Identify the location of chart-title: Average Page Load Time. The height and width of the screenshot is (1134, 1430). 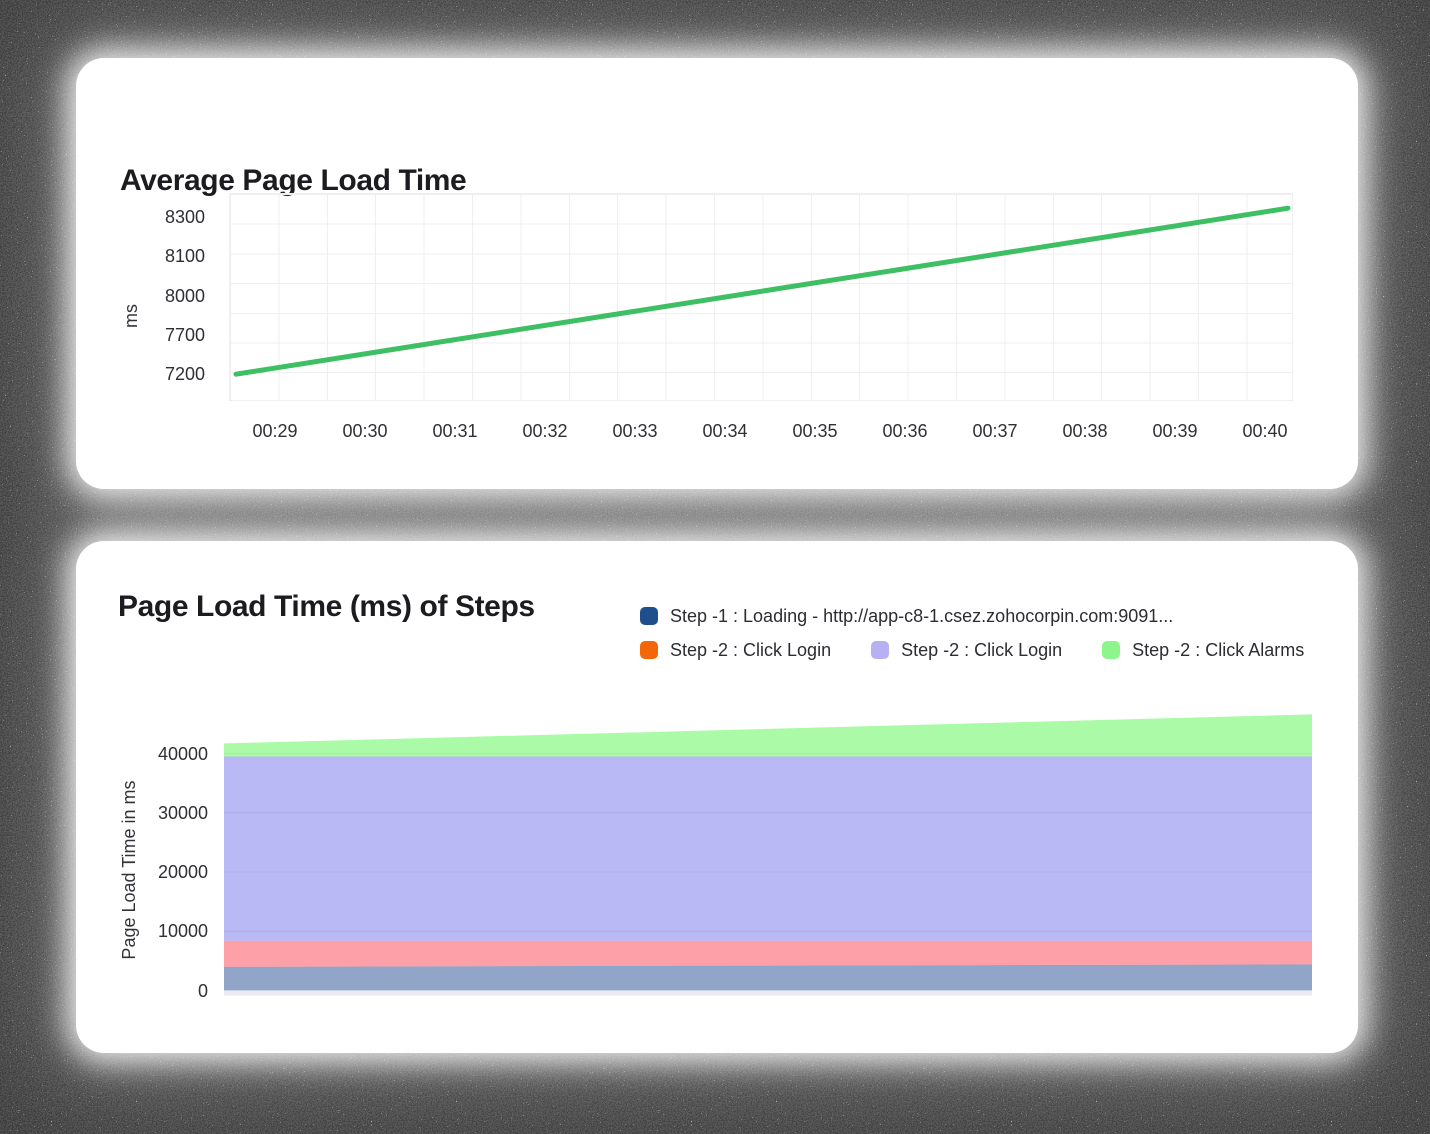
(293, 180).